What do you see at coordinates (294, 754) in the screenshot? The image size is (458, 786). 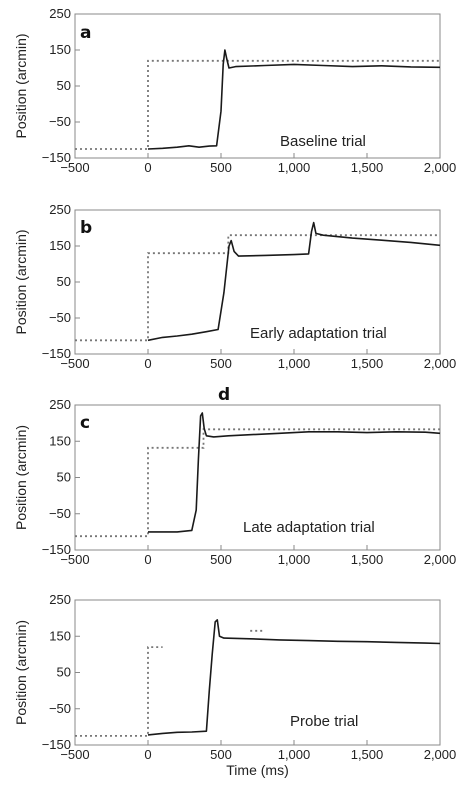 I see `panel-4-xtick-label: 1,000` at bounding box center [294, 754].